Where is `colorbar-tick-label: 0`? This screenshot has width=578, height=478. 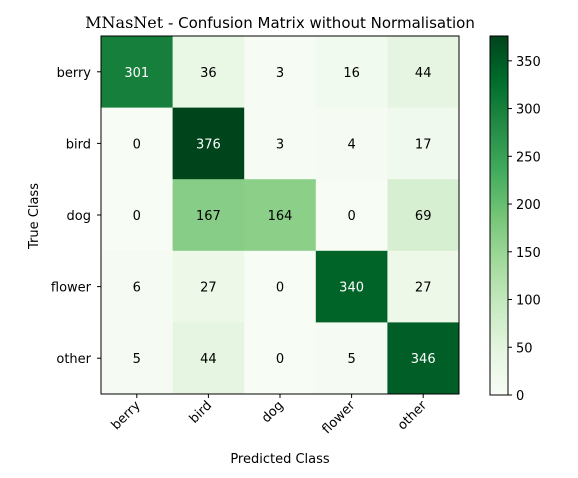 colorbar-tick-label: 0 is located at coordinates (520, 396).